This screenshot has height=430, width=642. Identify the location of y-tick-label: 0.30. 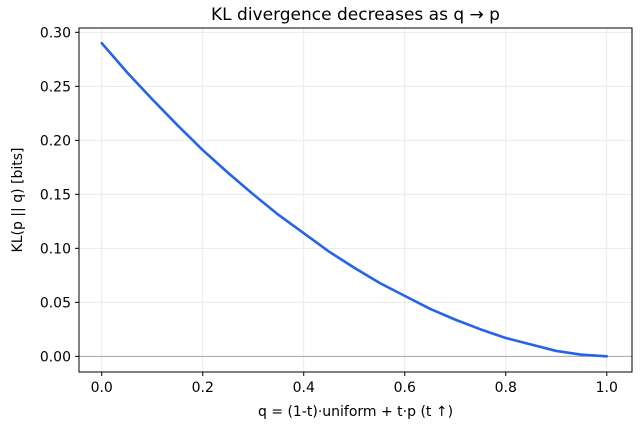
(55, 33).